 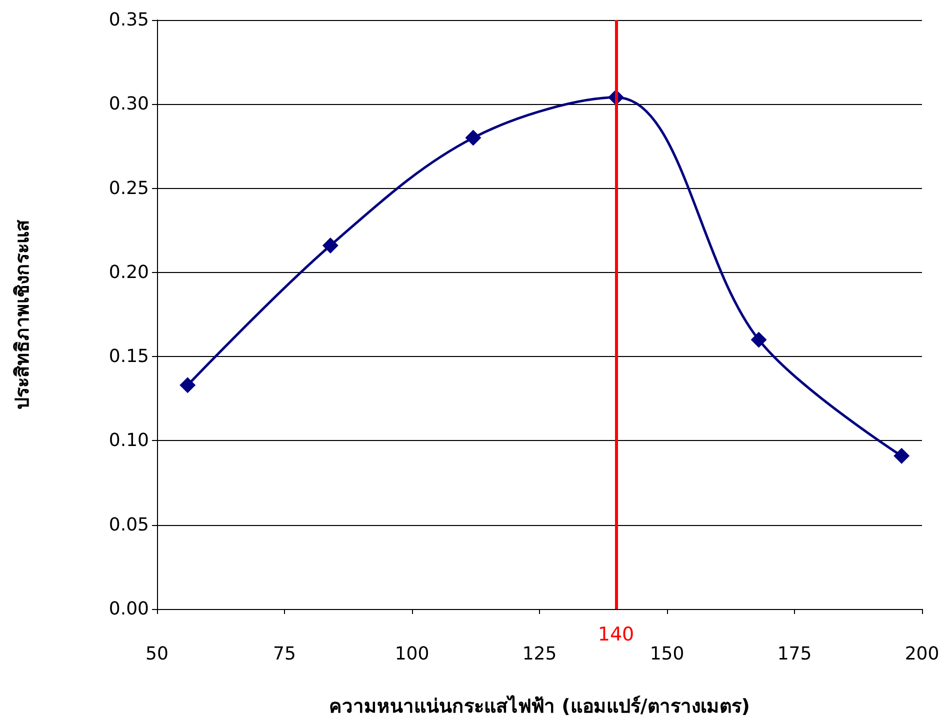 What do you see at coordinates (157, 654) in the screenshot?
I see `x-tick-label: 50` at bounding box center [157, 654].